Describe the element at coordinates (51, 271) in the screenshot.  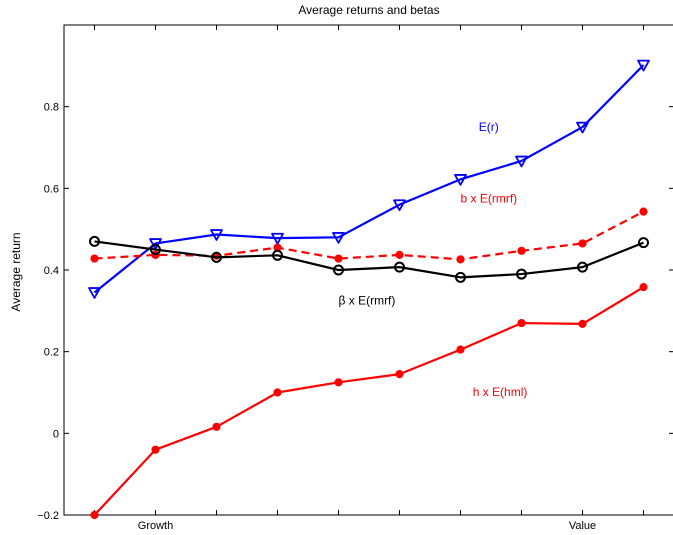
I see `y-tick-label: 0.4` at that location.